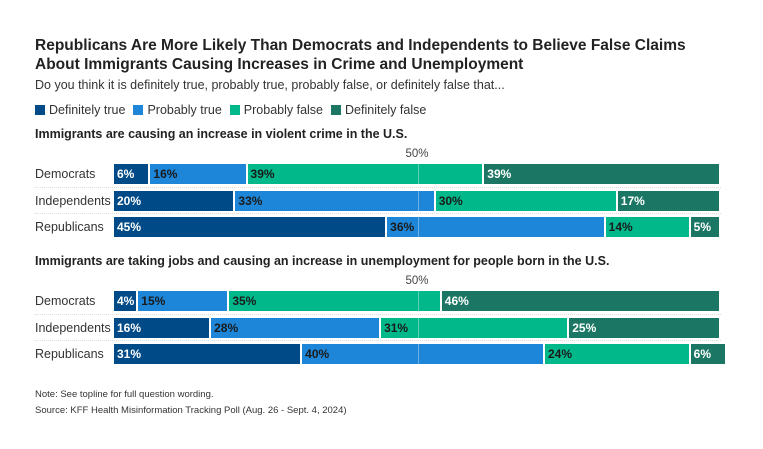  Describe the element at coordinates (283, 110) in the screenshot. I see `legend-label: Probably false` at that location.